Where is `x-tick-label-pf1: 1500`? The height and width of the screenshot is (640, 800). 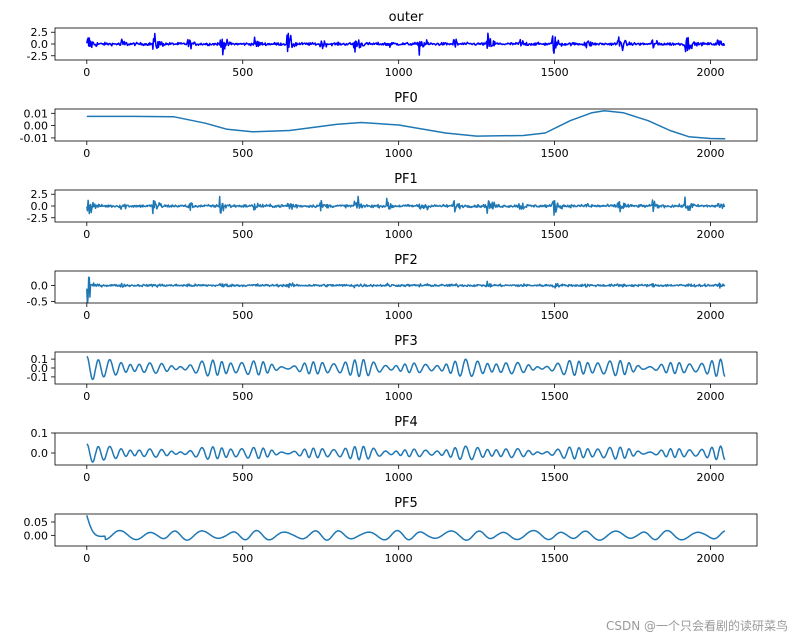 x-tick-label-pf1: 1500 is located at coordinates (555, 234).